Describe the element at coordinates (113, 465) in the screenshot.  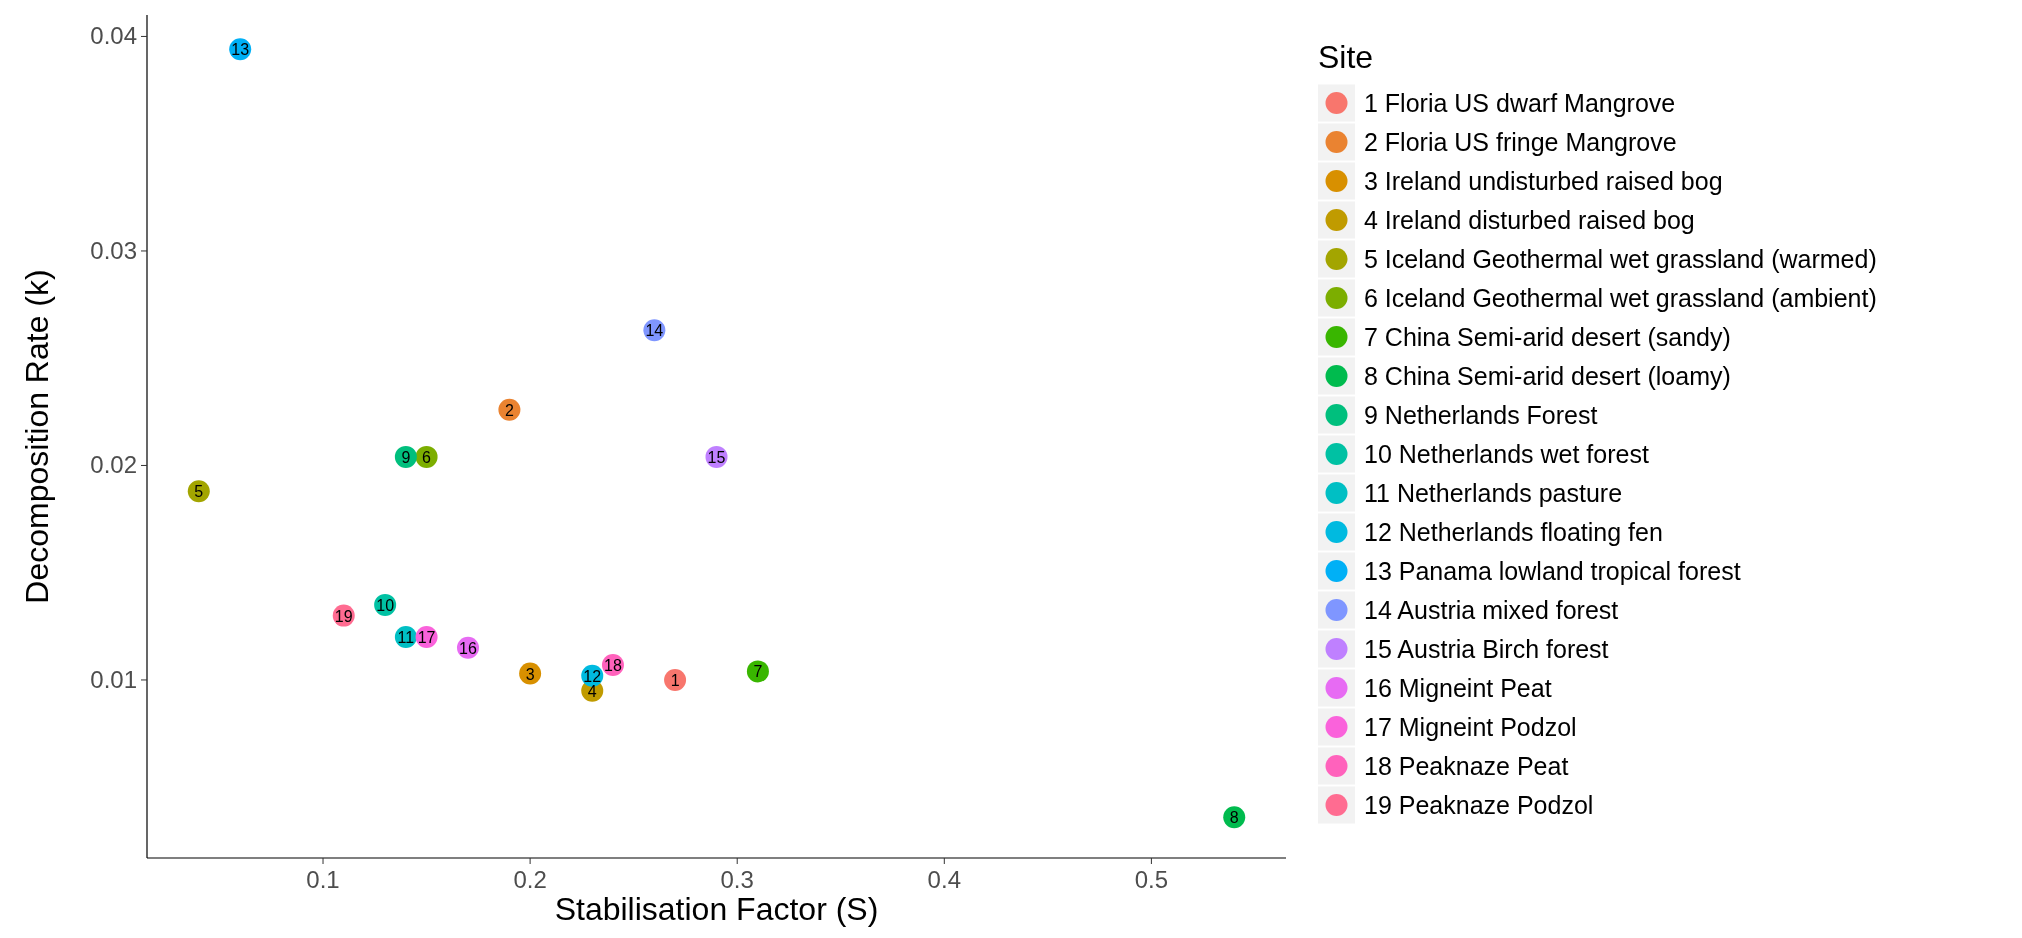
I see `y-tick-label: 0.02` at that location.